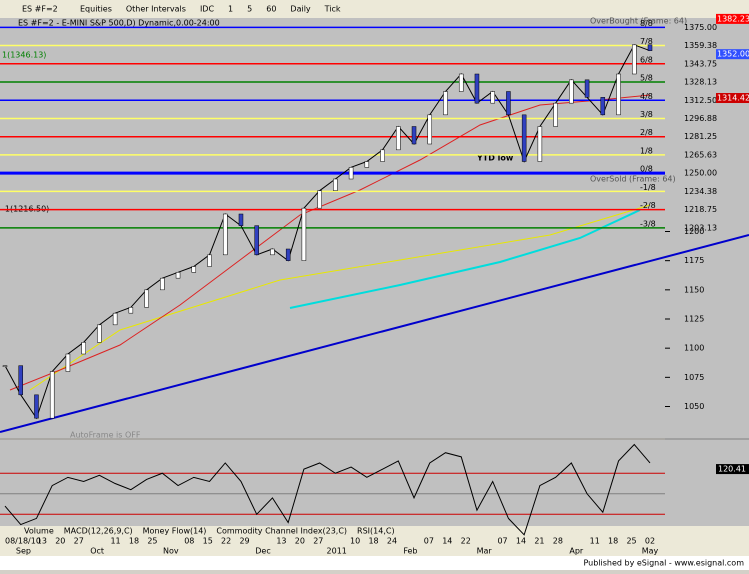 This screenshot has width=749, height=574. Describe the element at coordinates (646, 59) in the screenshot. I see `level-name: 6/8` at that location.